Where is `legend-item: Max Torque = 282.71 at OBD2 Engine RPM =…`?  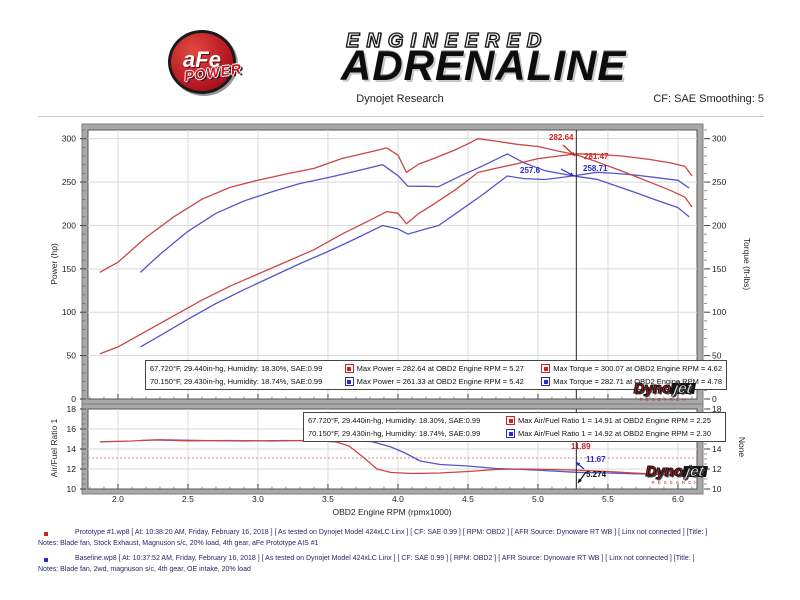
legend-item: Max Torque = 282.71 at OBD2 Engine RPM =… is located at coordinates (631, 381).